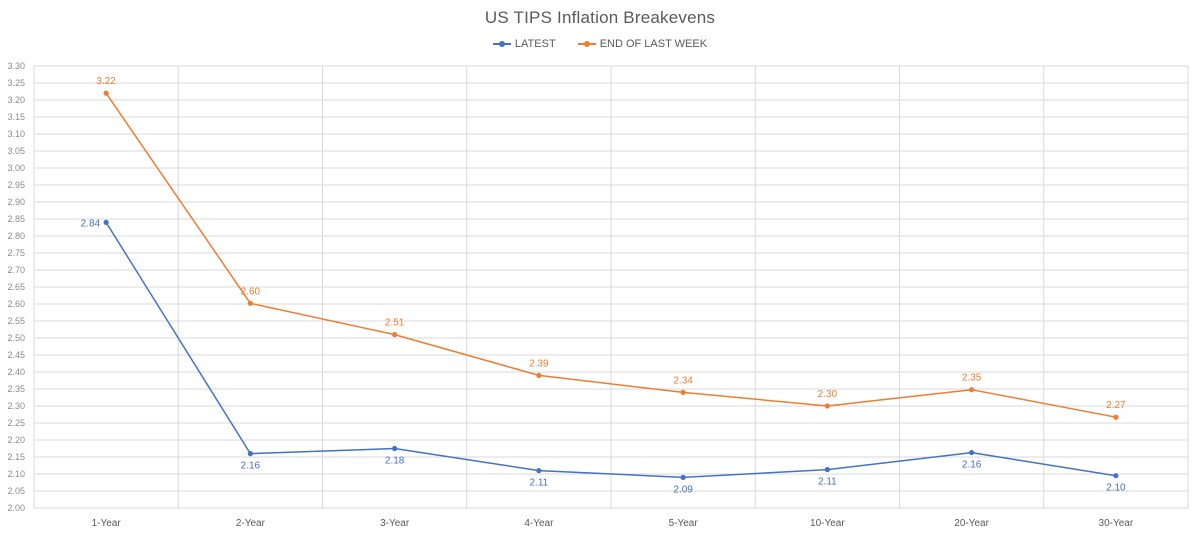 The width and height of the screenshot is (1200, 535). Describe the element at coordinates (16, 202) in the screenshot. I see `y-tick-label: 2.90` at that location.